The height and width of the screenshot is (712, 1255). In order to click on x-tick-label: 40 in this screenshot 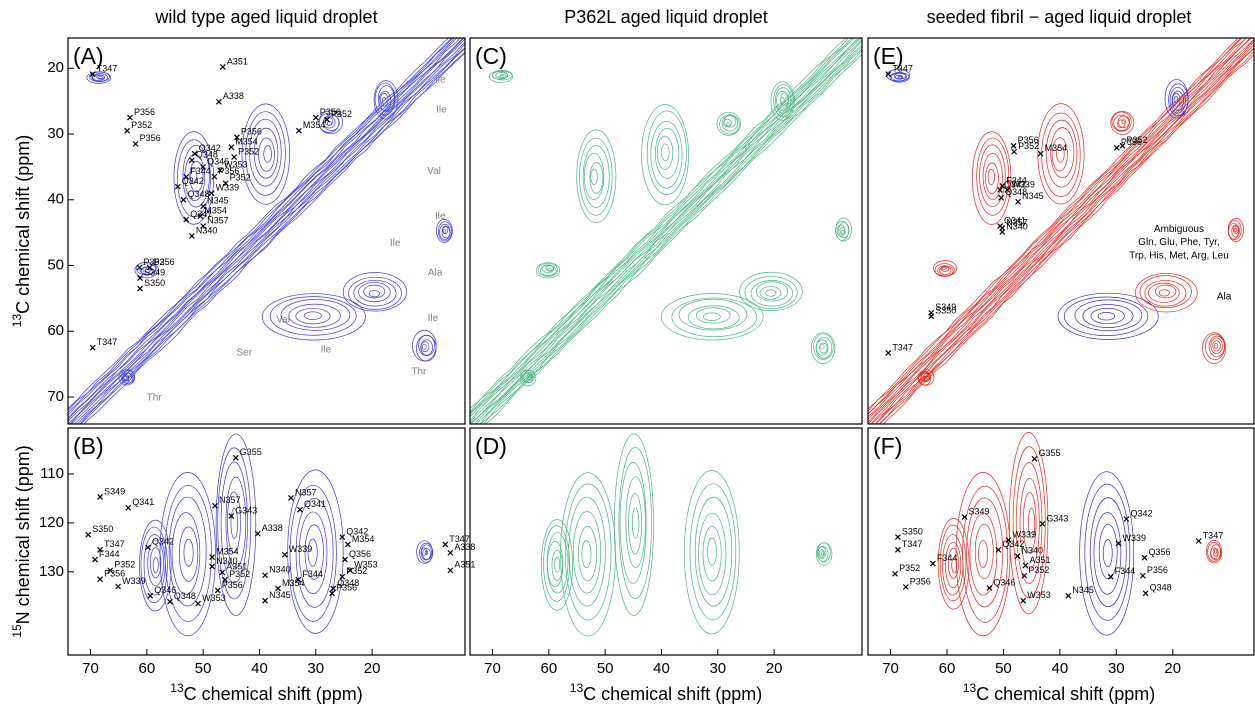, I will do `click(661, 668)`.